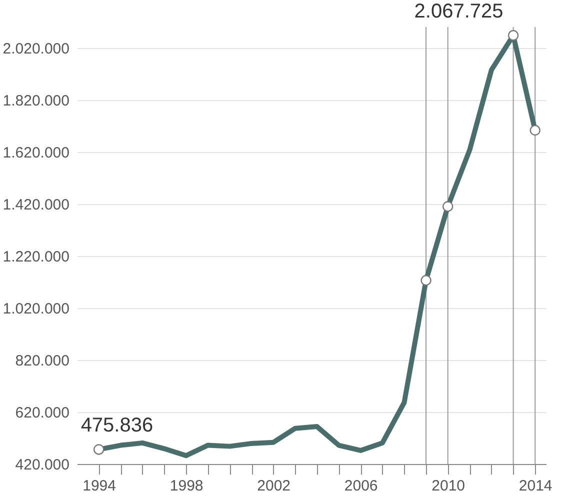  What do you see at coordinates (36, 153) in the screenshot?
I see `y-tick-label: 1.620.000` at bounding box center [36, 153].